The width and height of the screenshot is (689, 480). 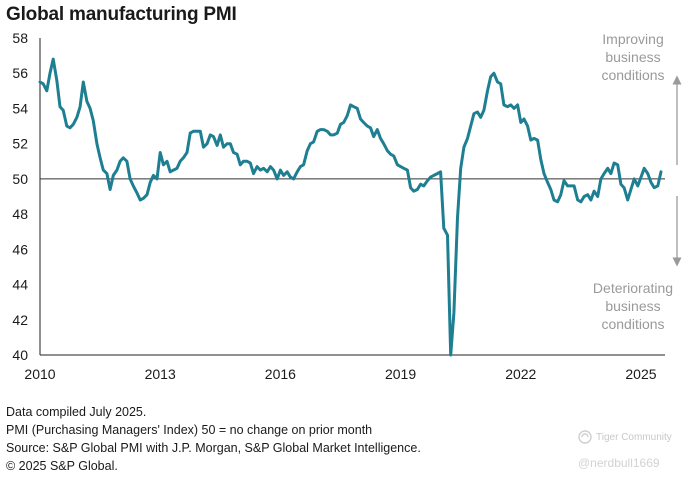 I want to click on annotation-deteriorating-line3: conditions, so click(x=632, y=324).